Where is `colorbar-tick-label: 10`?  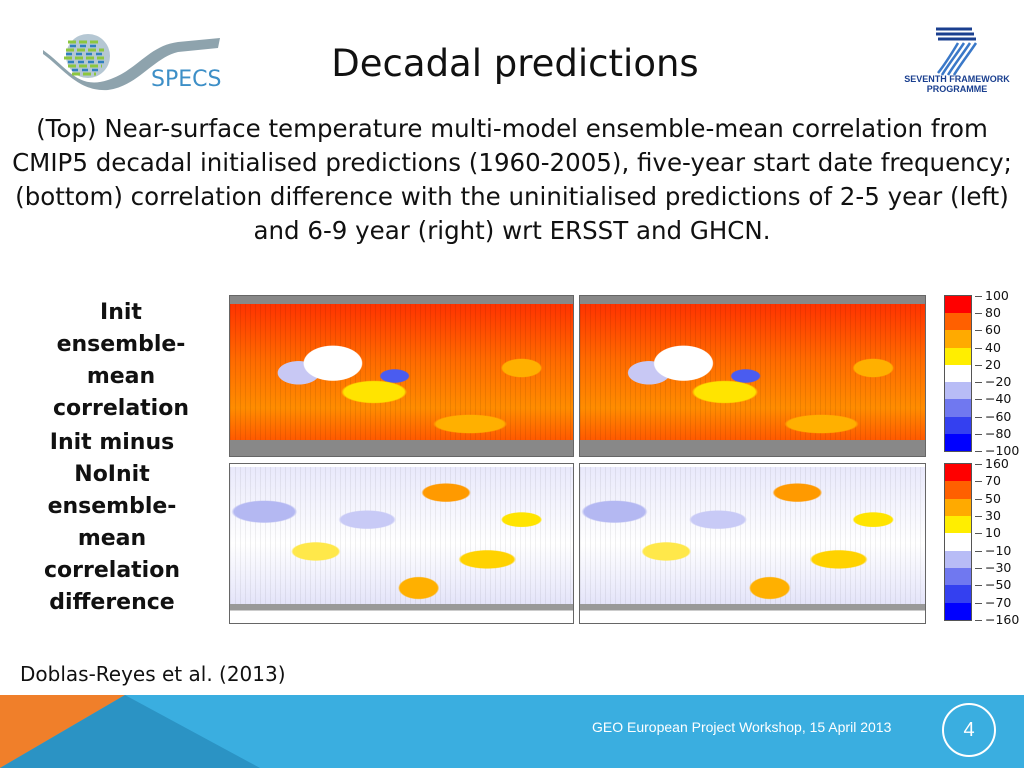 colorbar-tick-label: 10 is located at coordinates (988, 533).